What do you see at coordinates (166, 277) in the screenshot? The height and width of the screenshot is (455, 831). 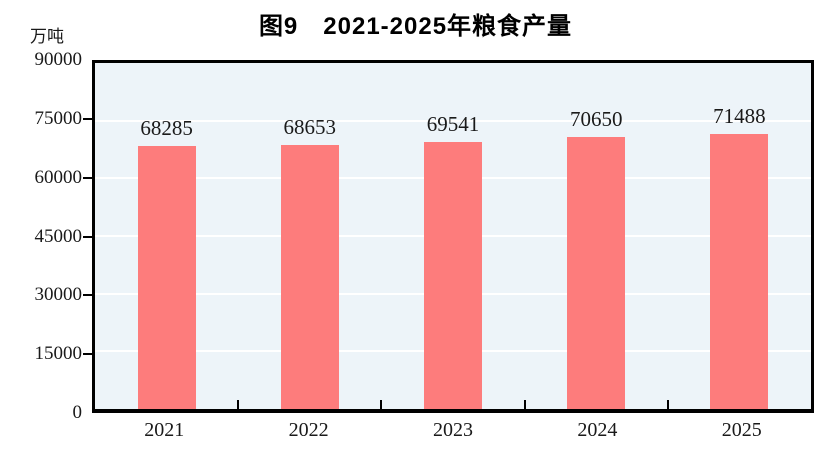 I see `bar-2021` at bounding box center [166, 277].